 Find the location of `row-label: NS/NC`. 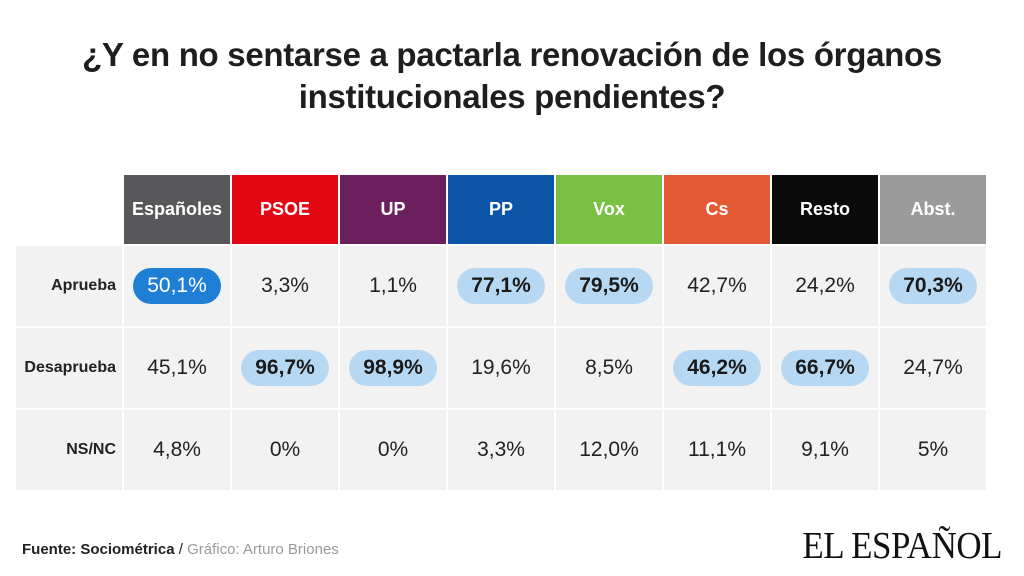

row-label: NS/NC is located at coordinates (69, 450).